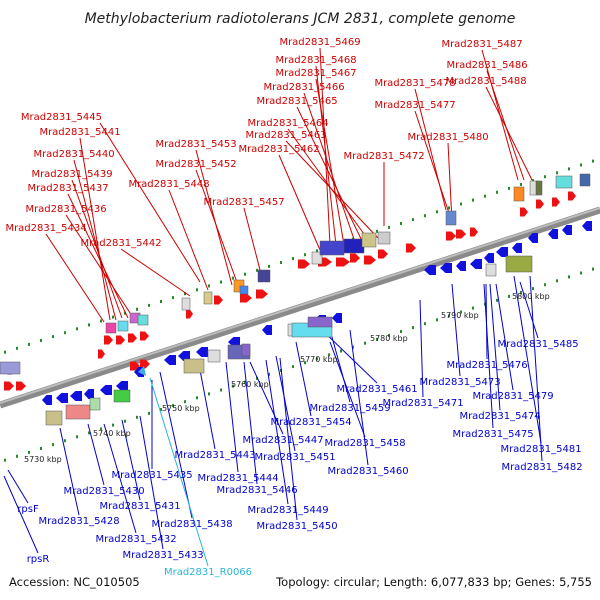 The image size is (600, 600). What do you see at coordinates (78, 521) in the screenshot?
I see `gene-label: Mrad2831_5428` at bounding box center [78, 521].